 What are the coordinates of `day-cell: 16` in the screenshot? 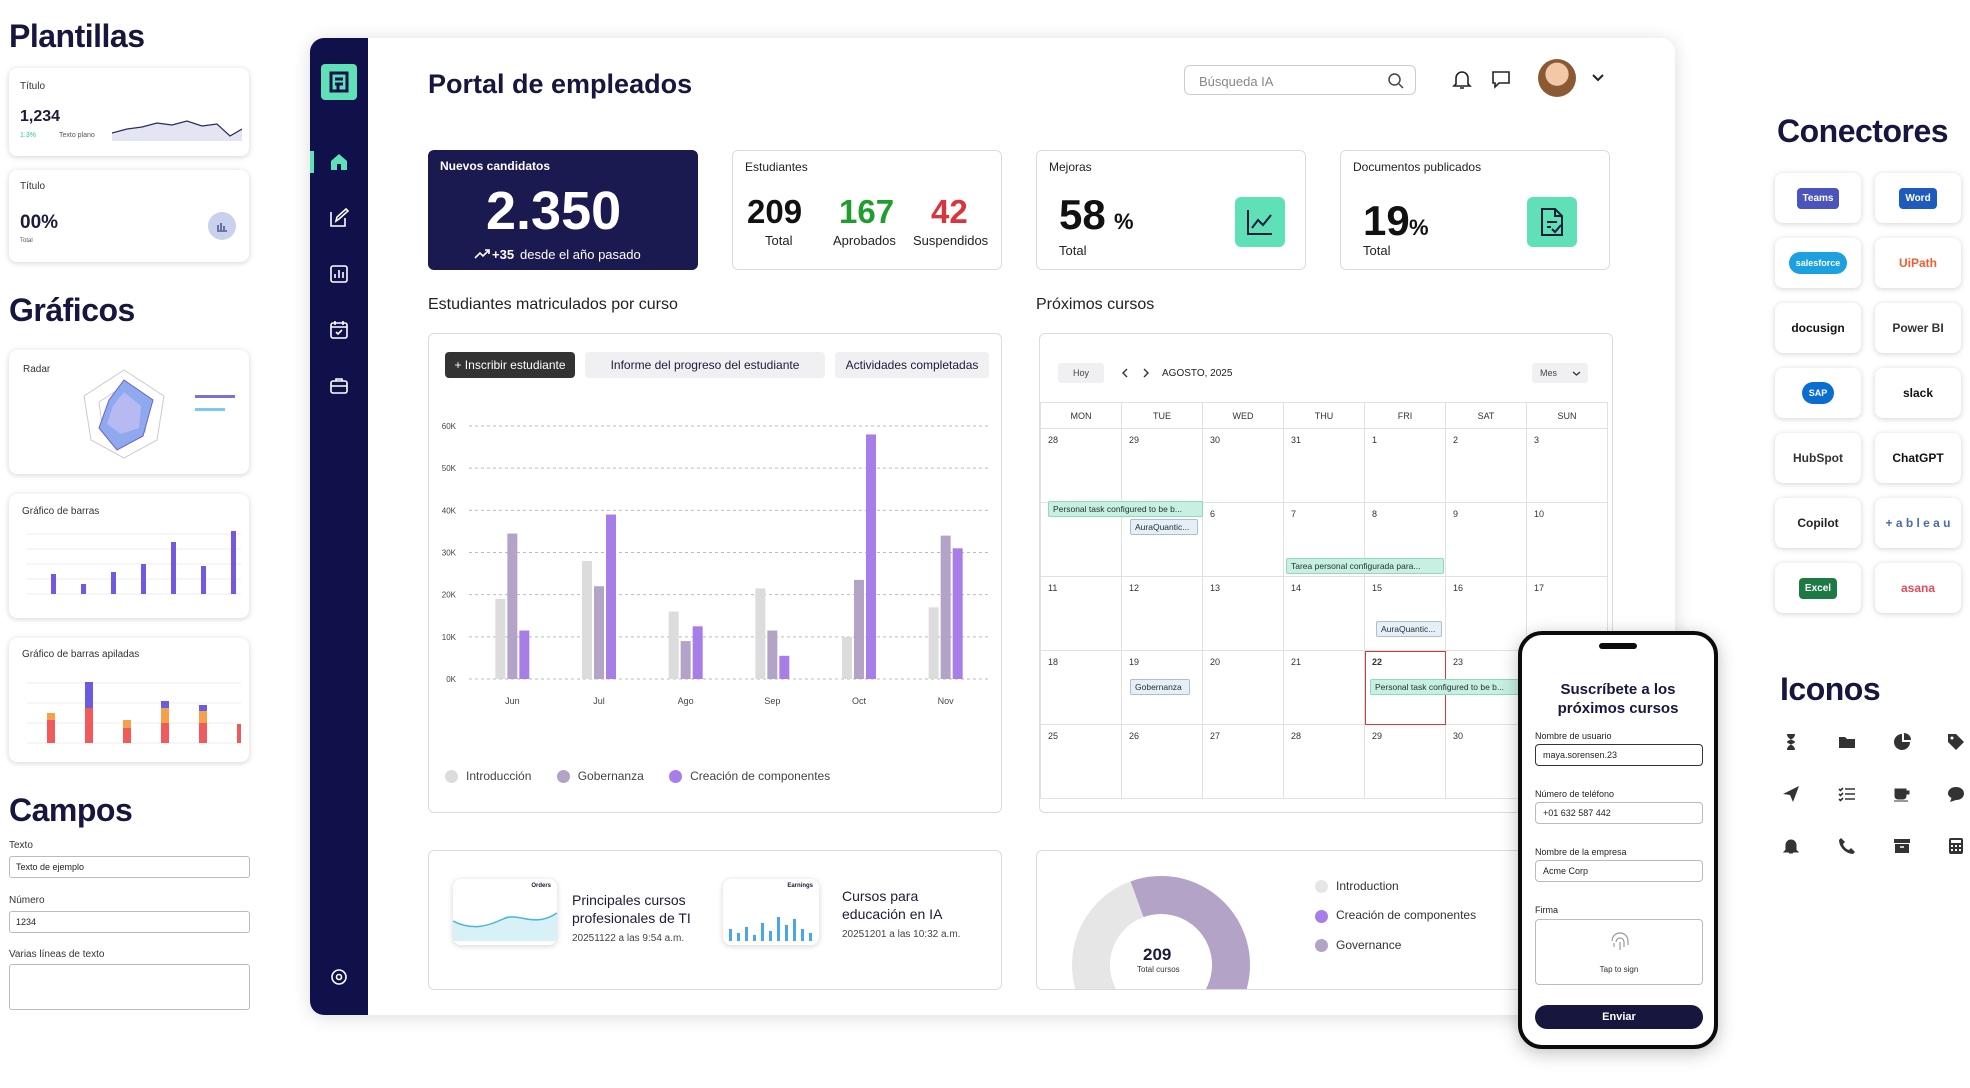 It's located at (1486, 613).